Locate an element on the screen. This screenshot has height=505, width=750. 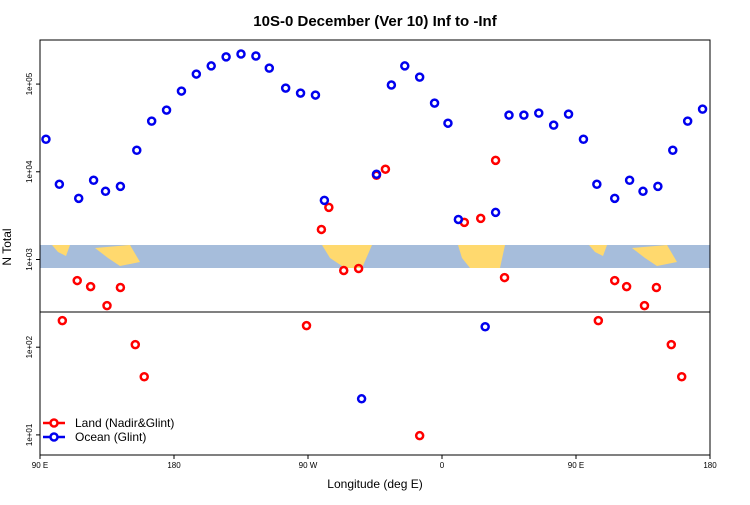
legend-label: Ocean (Glint) is located at coordinates (110, 437).